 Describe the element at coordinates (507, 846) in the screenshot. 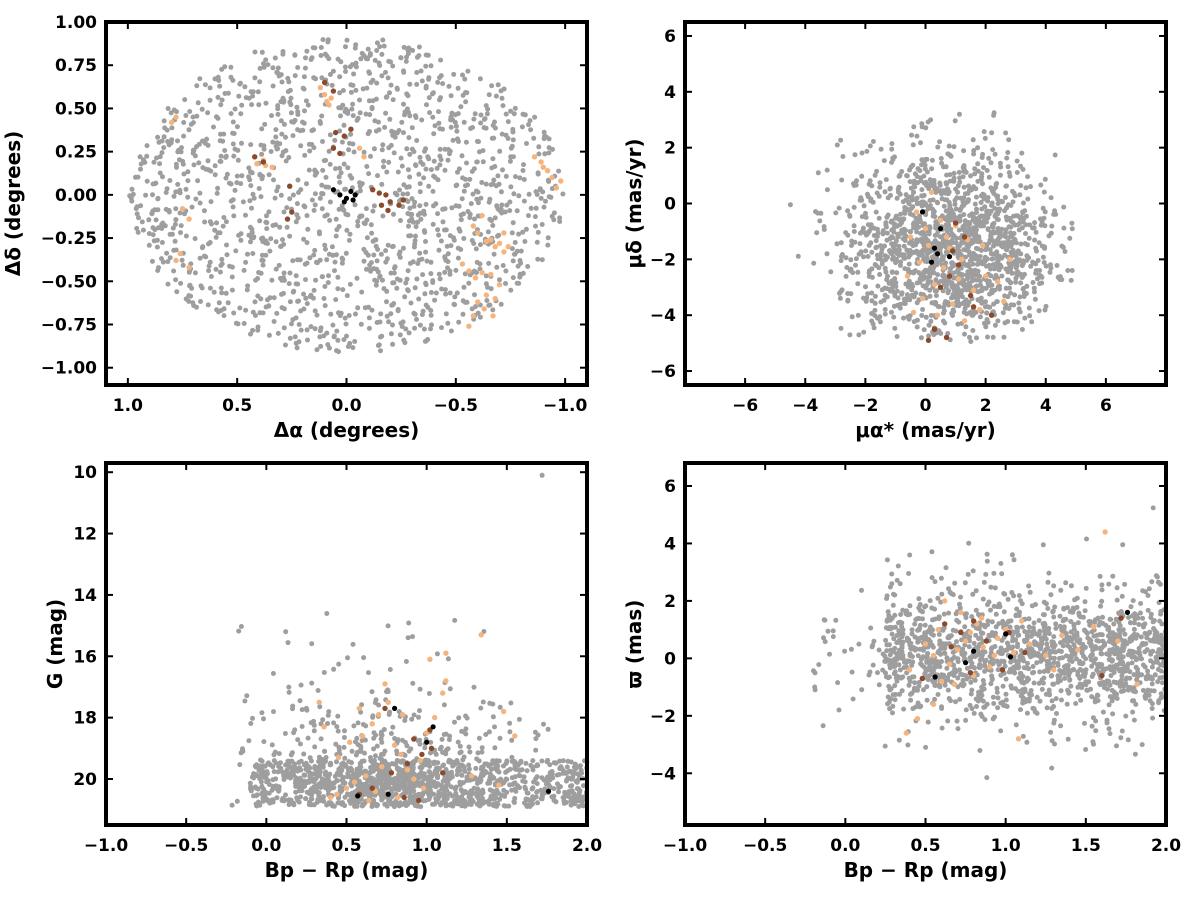

I see `x-tick-label: 1.5` at that location.